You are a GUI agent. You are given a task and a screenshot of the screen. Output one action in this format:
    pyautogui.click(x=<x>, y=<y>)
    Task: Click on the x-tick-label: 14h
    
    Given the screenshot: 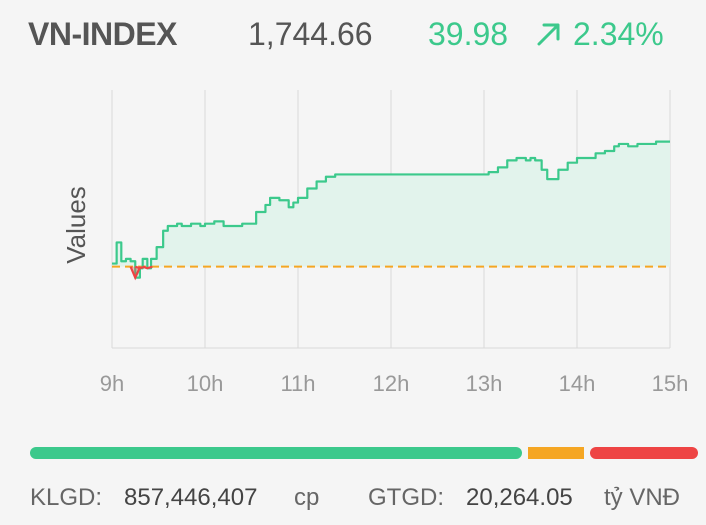 What is the action you would take?
    pyautogui.click(x=577, y=383)
    